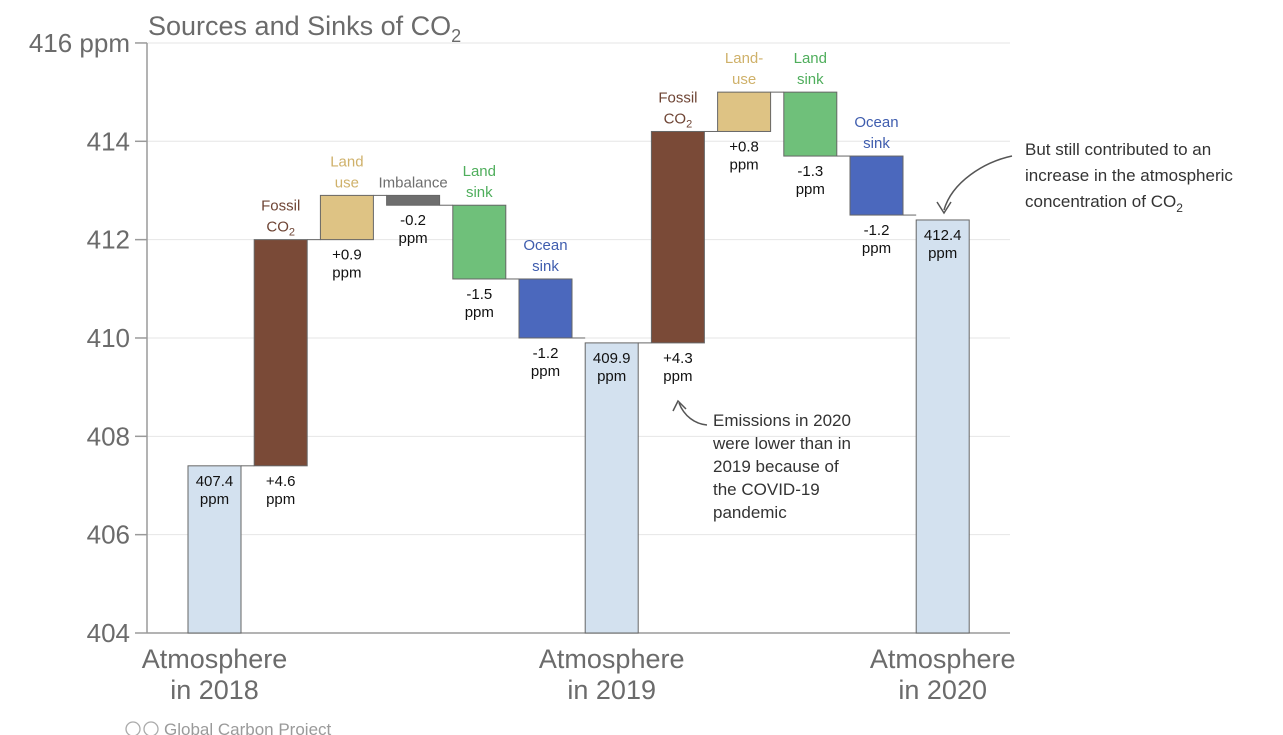 Image resolution: width=1283 pixels, height=735 pixels. I want to click on delta-name-label: Land use, so click(346, 172).